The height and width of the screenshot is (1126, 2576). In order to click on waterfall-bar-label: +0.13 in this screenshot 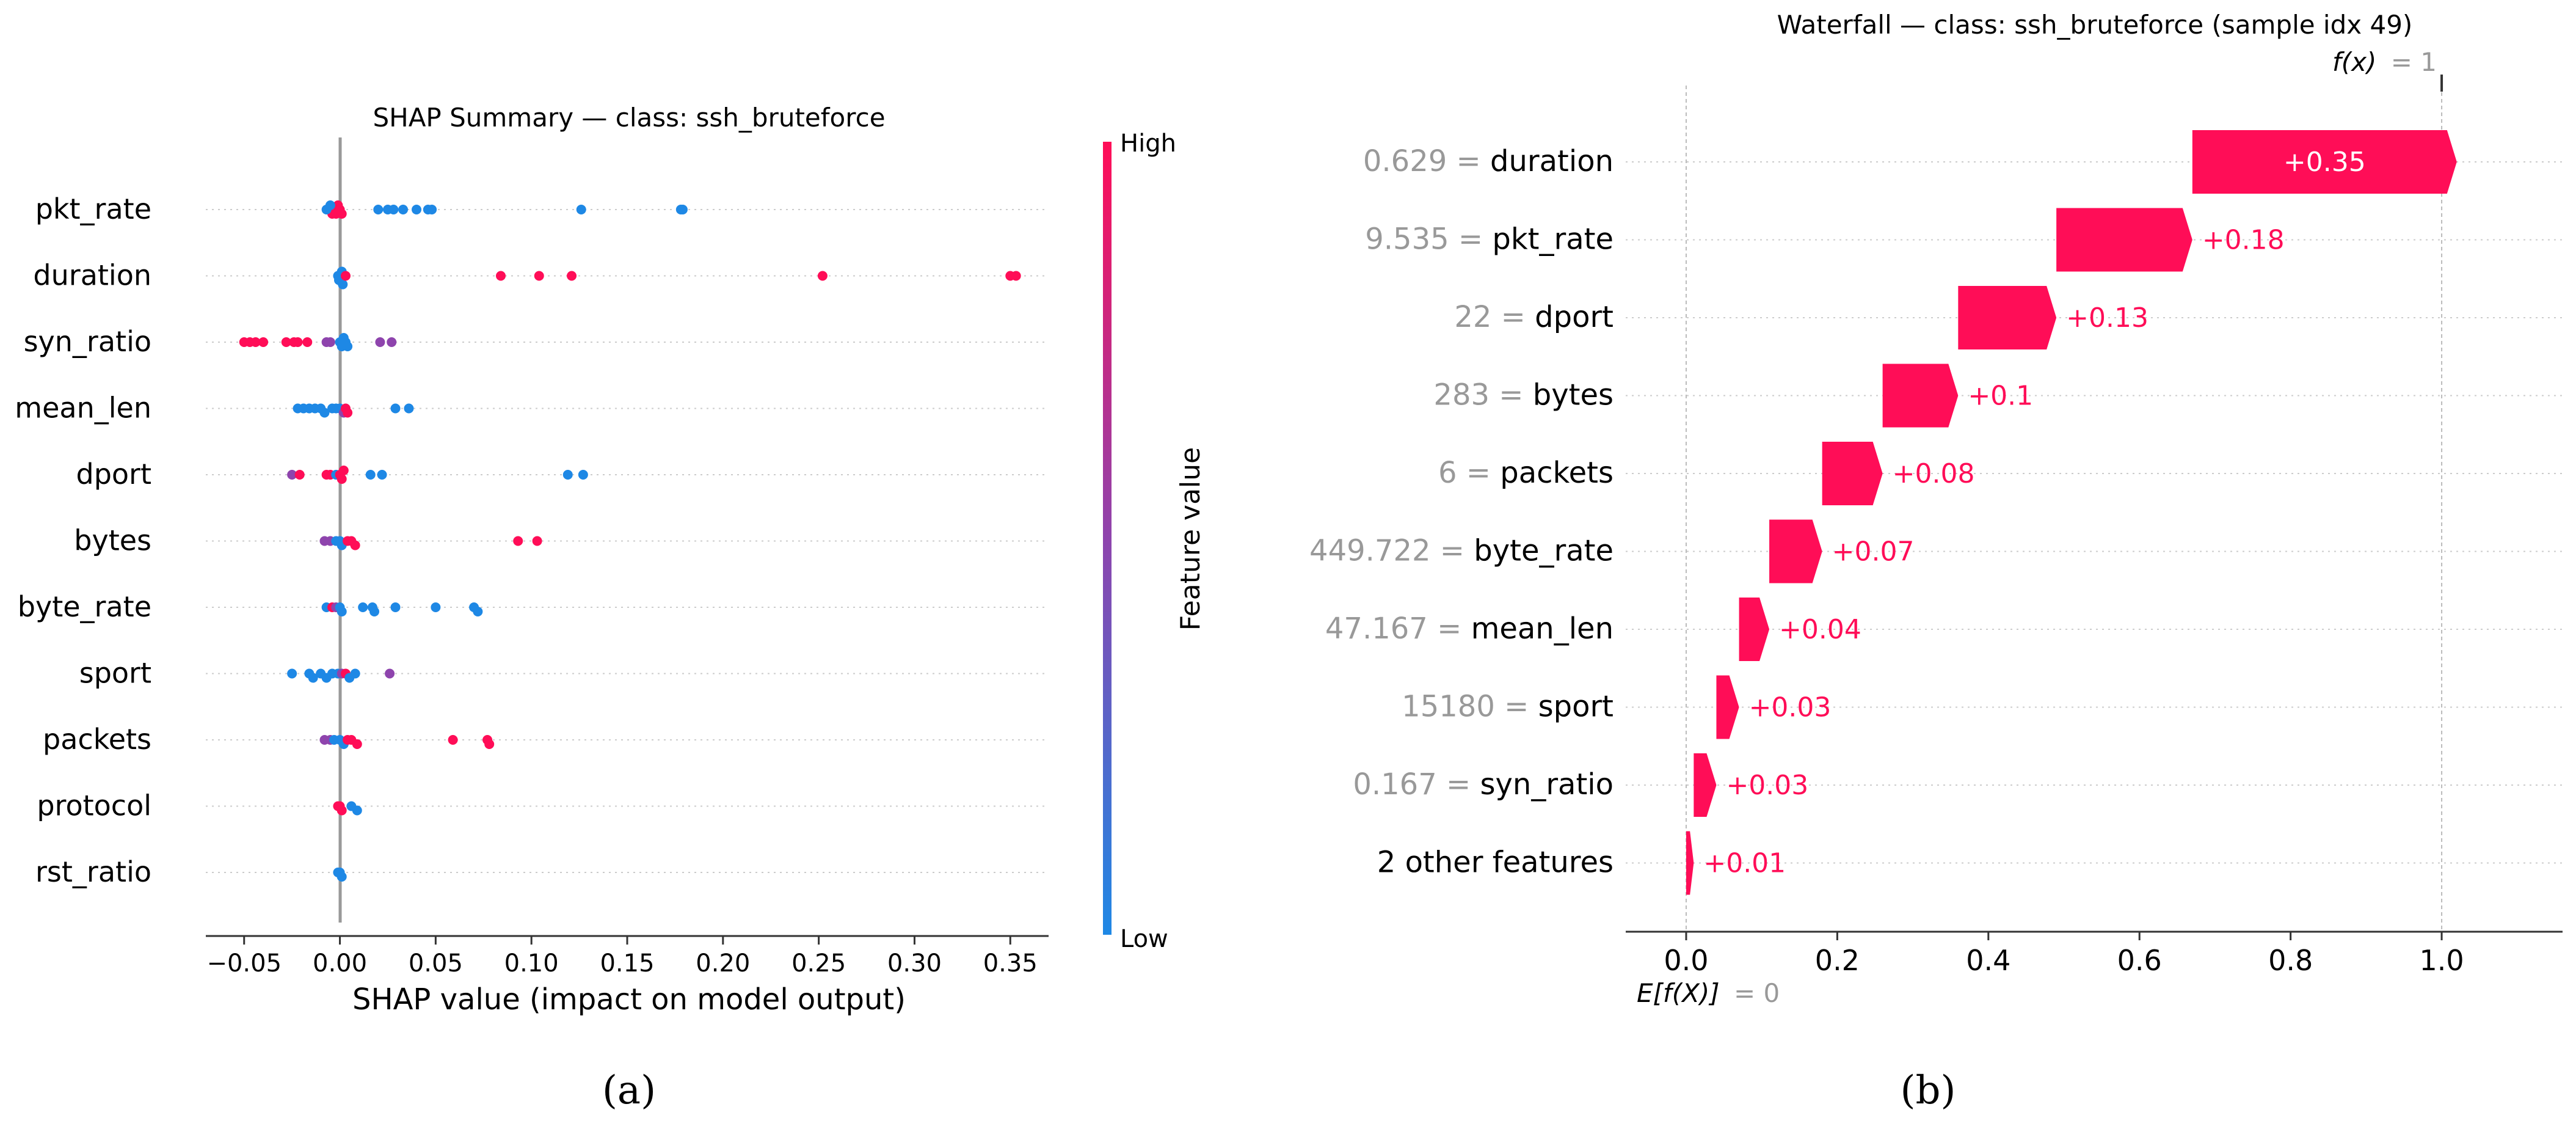, I will do `click(2107, 318)`.